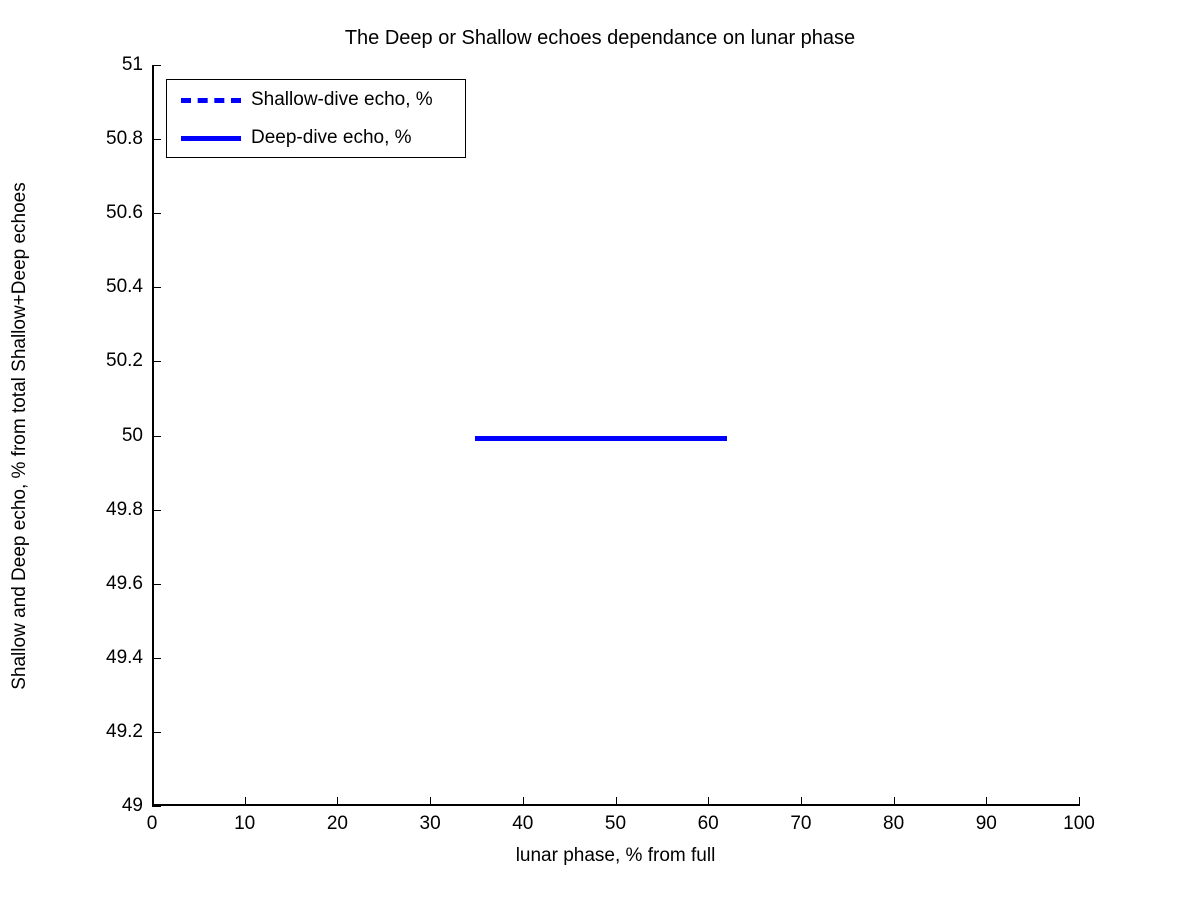 This screenshot has width=1200, height=900. Describe the element at coordinates (615, 855) in the screenshot. I see `x-axis-label: lunar phase, % from full` at that location.